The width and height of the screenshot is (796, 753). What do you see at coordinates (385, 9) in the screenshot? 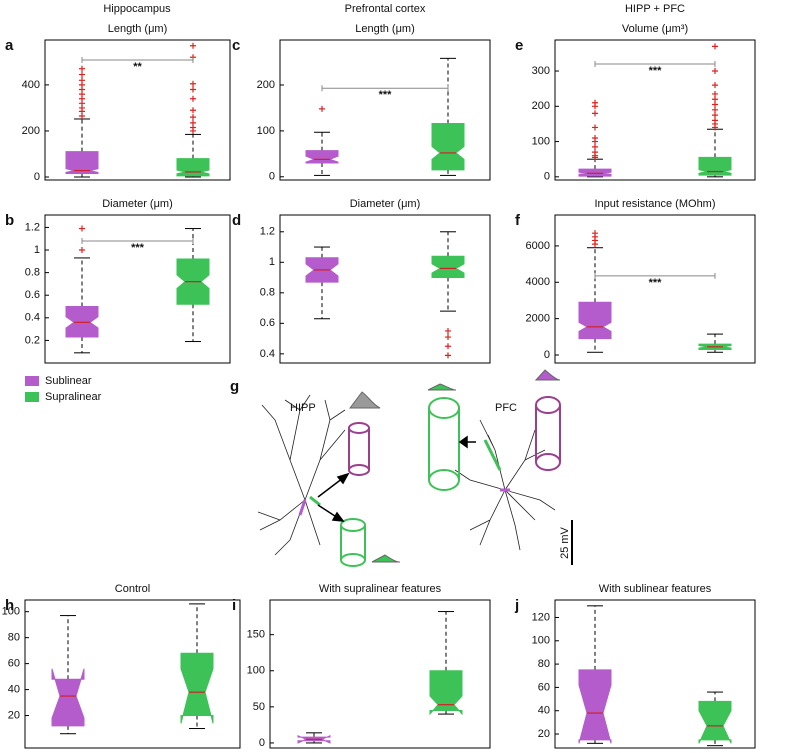
I see `column-title: Prefrontal cortex` at bounding box center [385, 9].